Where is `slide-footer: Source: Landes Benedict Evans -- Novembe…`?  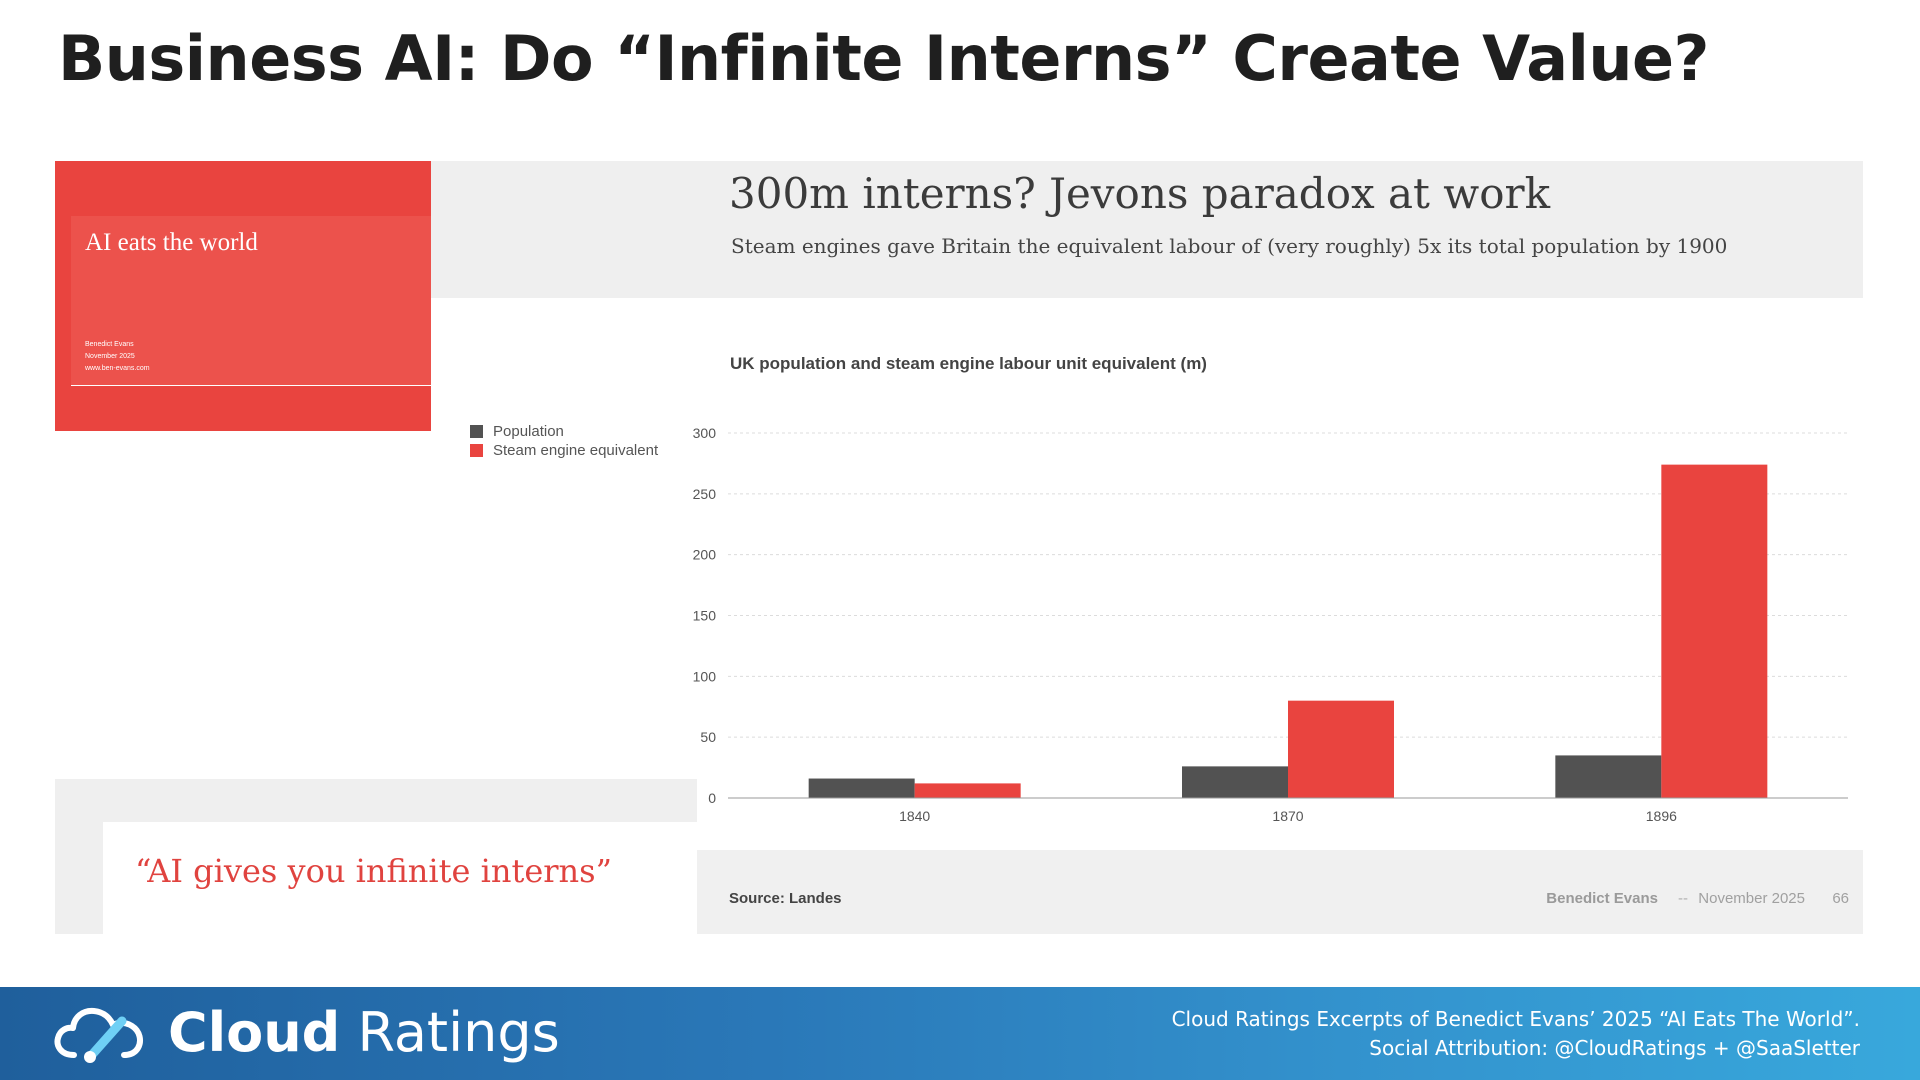
slide-footer: Source: Landes Benedict Evans -- Novembe… is located at coordinates (1280, 892).